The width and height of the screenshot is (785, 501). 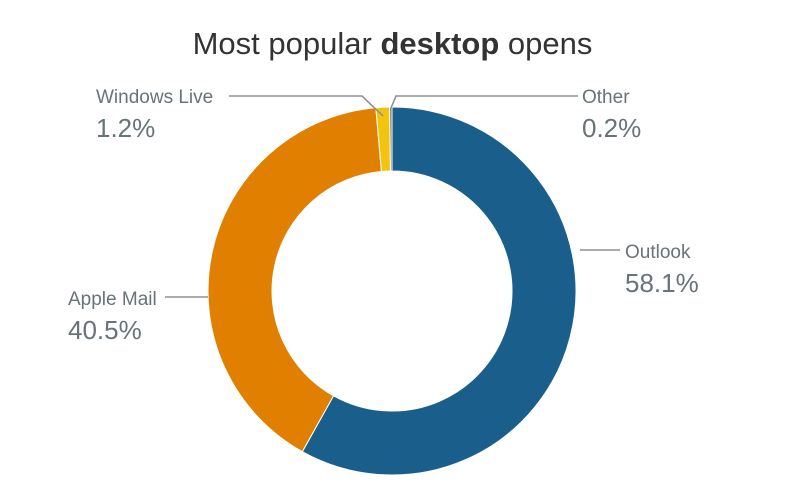 What do you see at coordinates (306, 106) in the screenshot?
I see `leader-windows-live` at bounding box center [306, 106].